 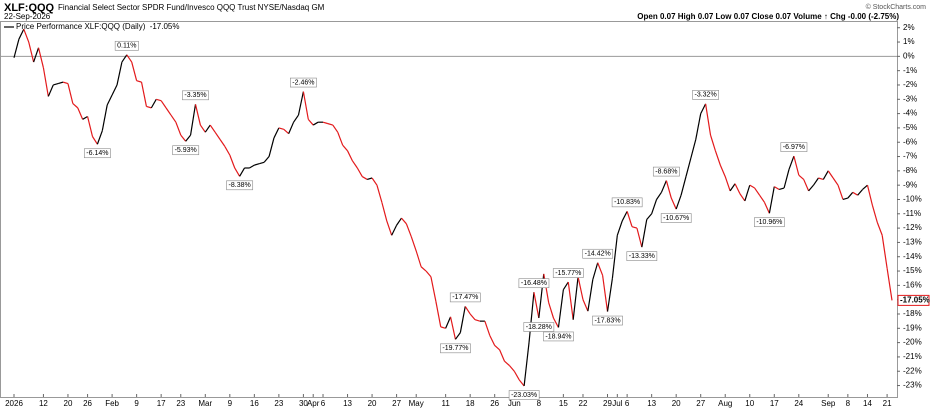 I want to click on value-label: -18.94%, so click(x=558, y=336).